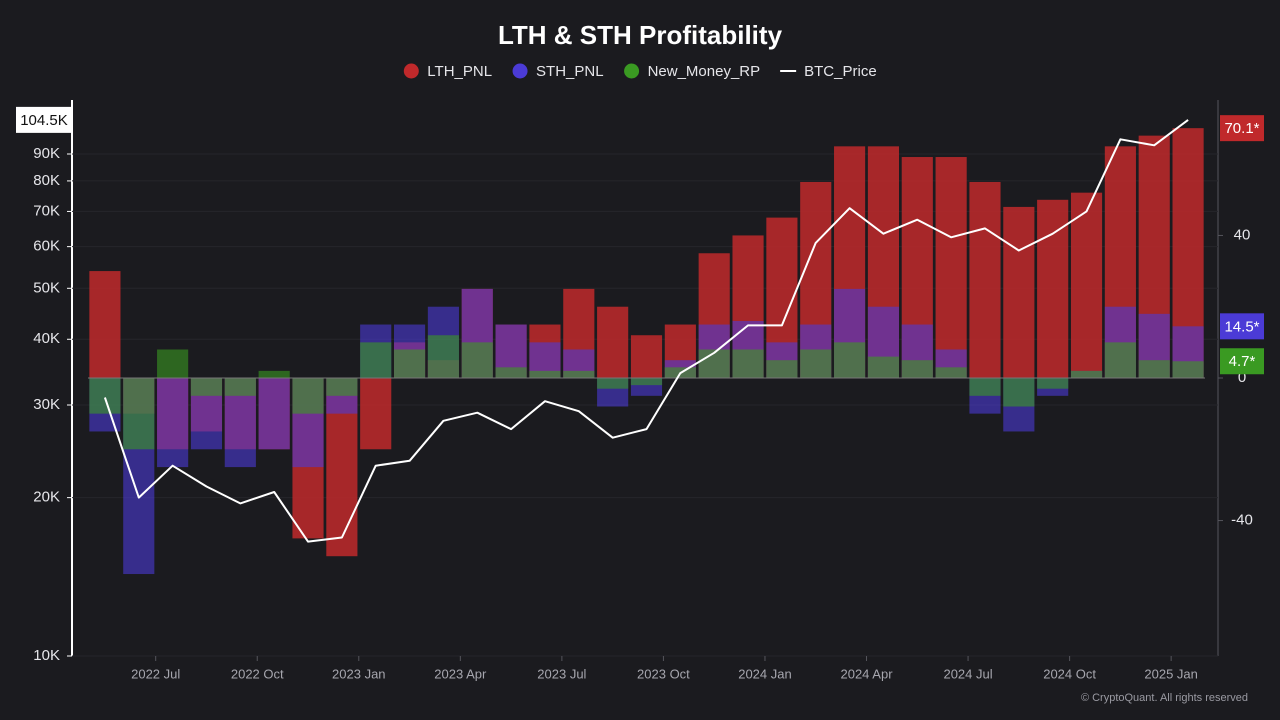 The height and width of the screenshot is (720, 1280). Describe the element at coordinates (46, 655) in the screenshot. I see `y-tick-label: 10K` at that location.